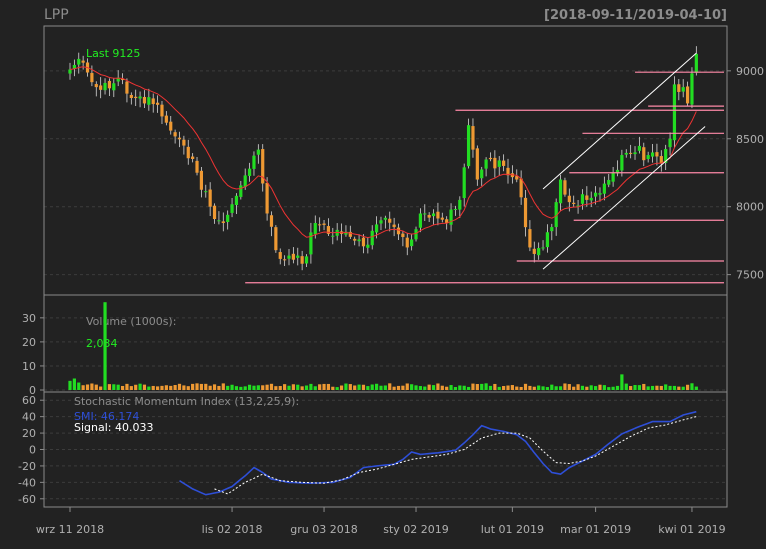  Describe the element at coordinates (70, 529) in the screenshot. I see `x-tick-label: wrz 11 2018` at that location.